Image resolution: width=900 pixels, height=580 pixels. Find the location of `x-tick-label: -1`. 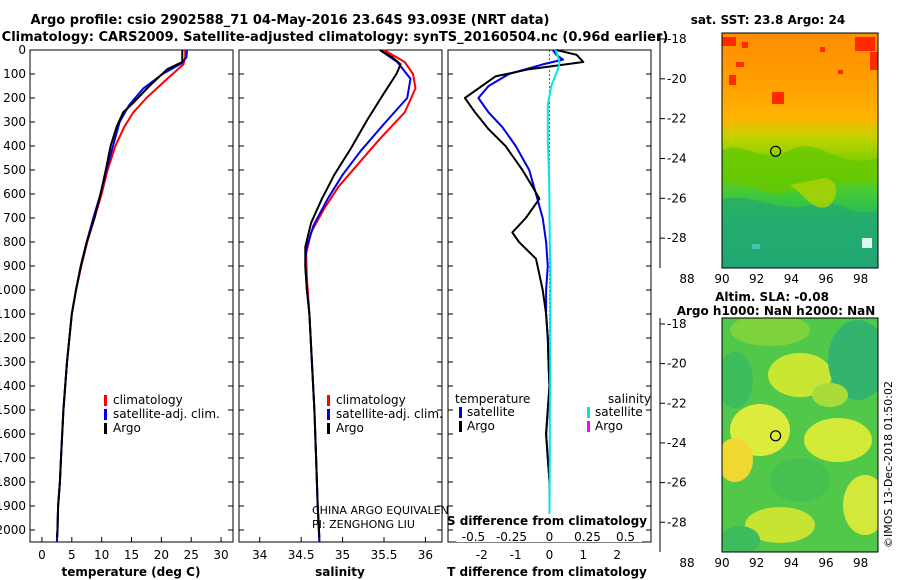

x-tick-label: -1 is located at coordinates (516, 555).